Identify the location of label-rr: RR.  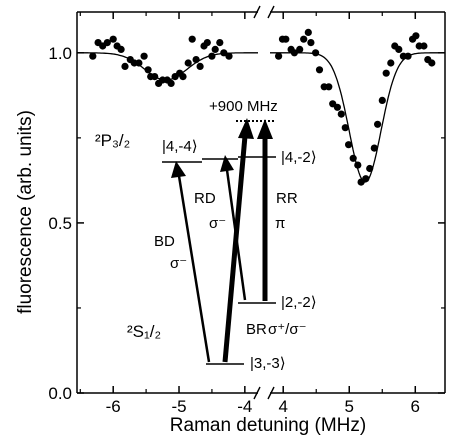
(287, 198).